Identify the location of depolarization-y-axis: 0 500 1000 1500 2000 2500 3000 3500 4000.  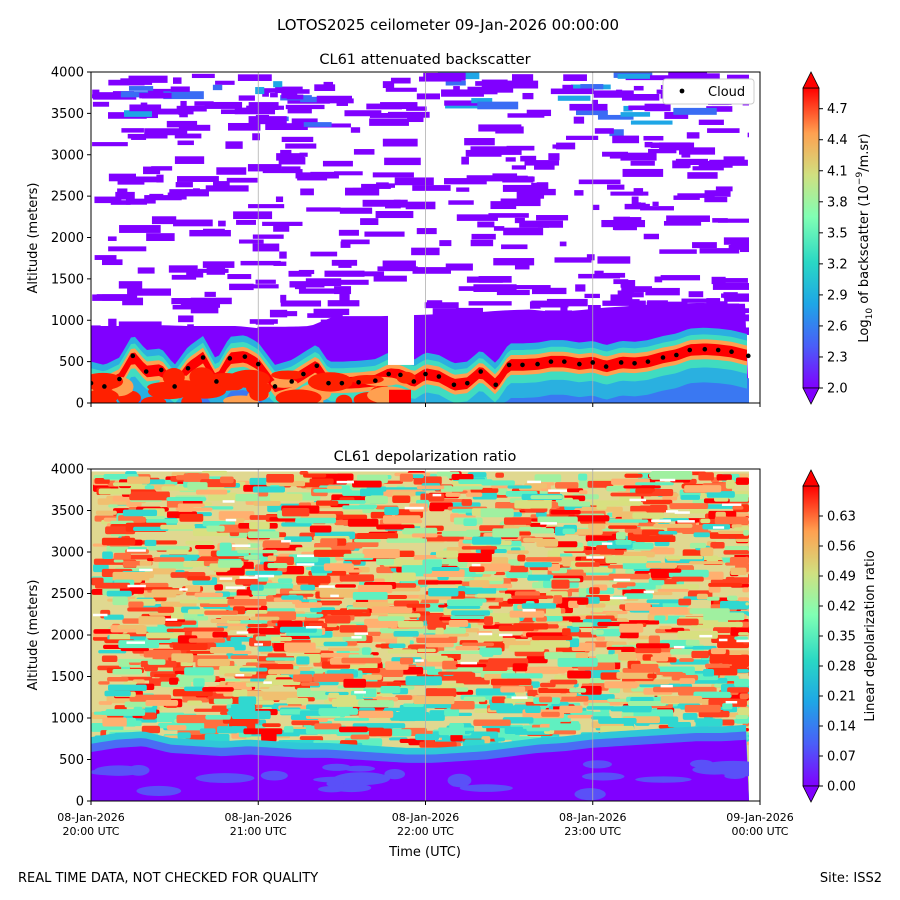
(71, 636).